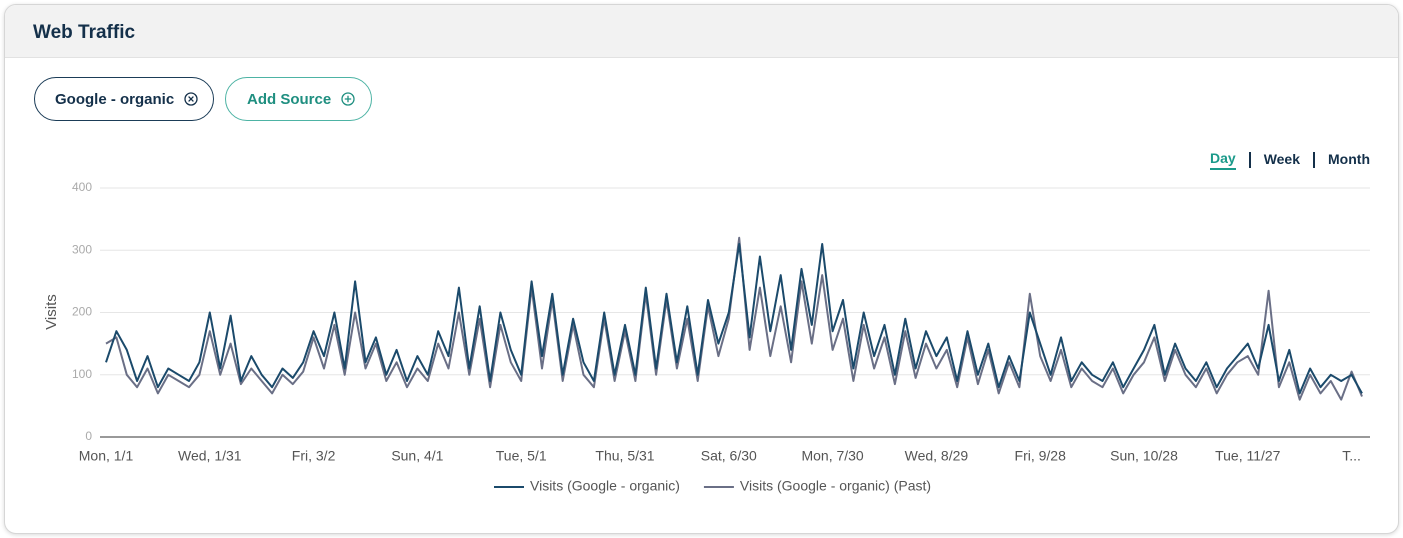 This screenshot has height=538, width=1403. What do you see at coordinates (82, 374) in the screenshot?
I see `y-tick-label: 100` at bounding box center [82, 374].